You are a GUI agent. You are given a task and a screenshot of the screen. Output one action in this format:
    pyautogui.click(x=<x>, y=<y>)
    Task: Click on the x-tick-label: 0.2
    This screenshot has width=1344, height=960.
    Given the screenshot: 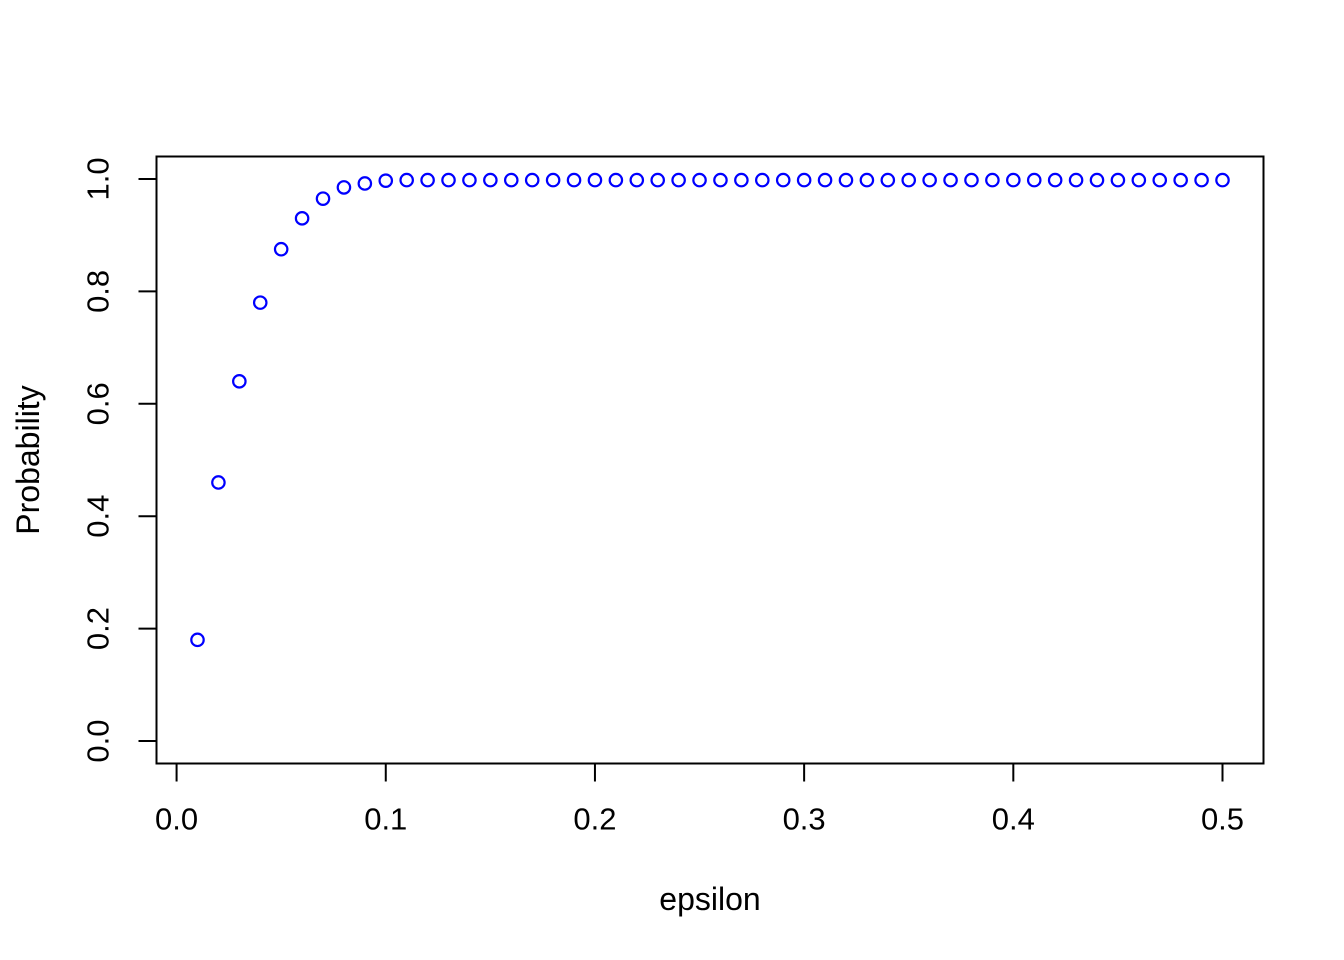 What is the action you would take?
    pyautogui.click(x=594, y=819)
    